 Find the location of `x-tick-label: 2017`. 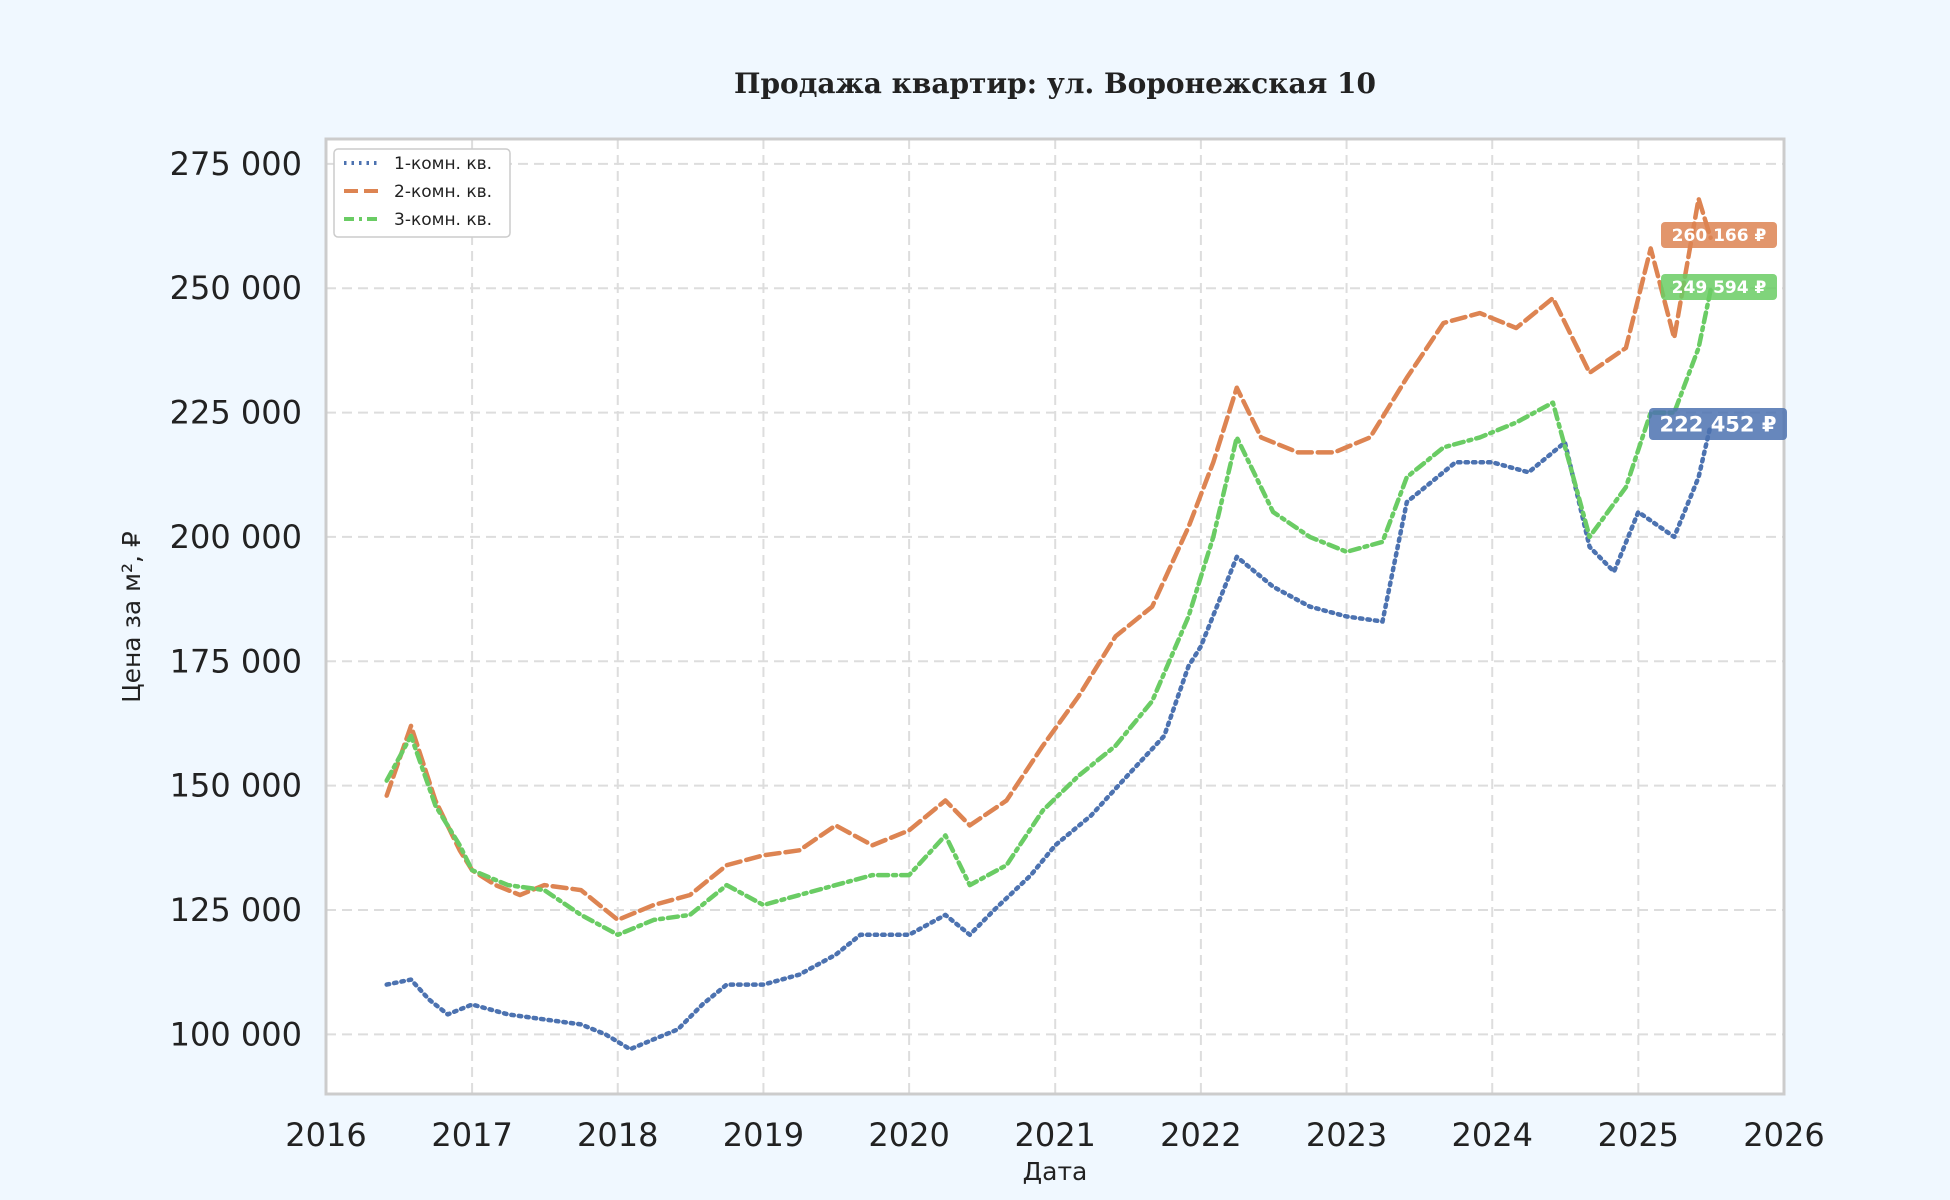

x-tick-label: 2017 is located at coordinates (471, 1135).